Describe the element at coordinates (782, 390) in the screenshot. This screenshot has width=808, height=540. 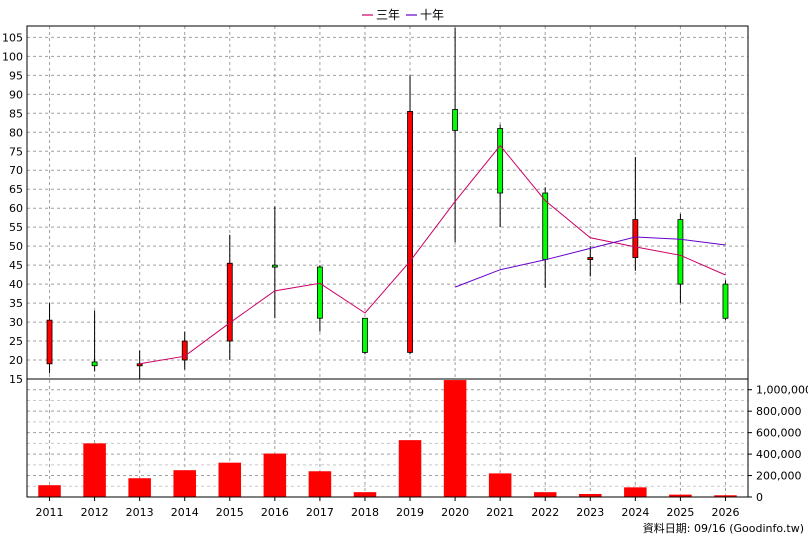
I see `volume-tick-label: 1,000,000` at that location.